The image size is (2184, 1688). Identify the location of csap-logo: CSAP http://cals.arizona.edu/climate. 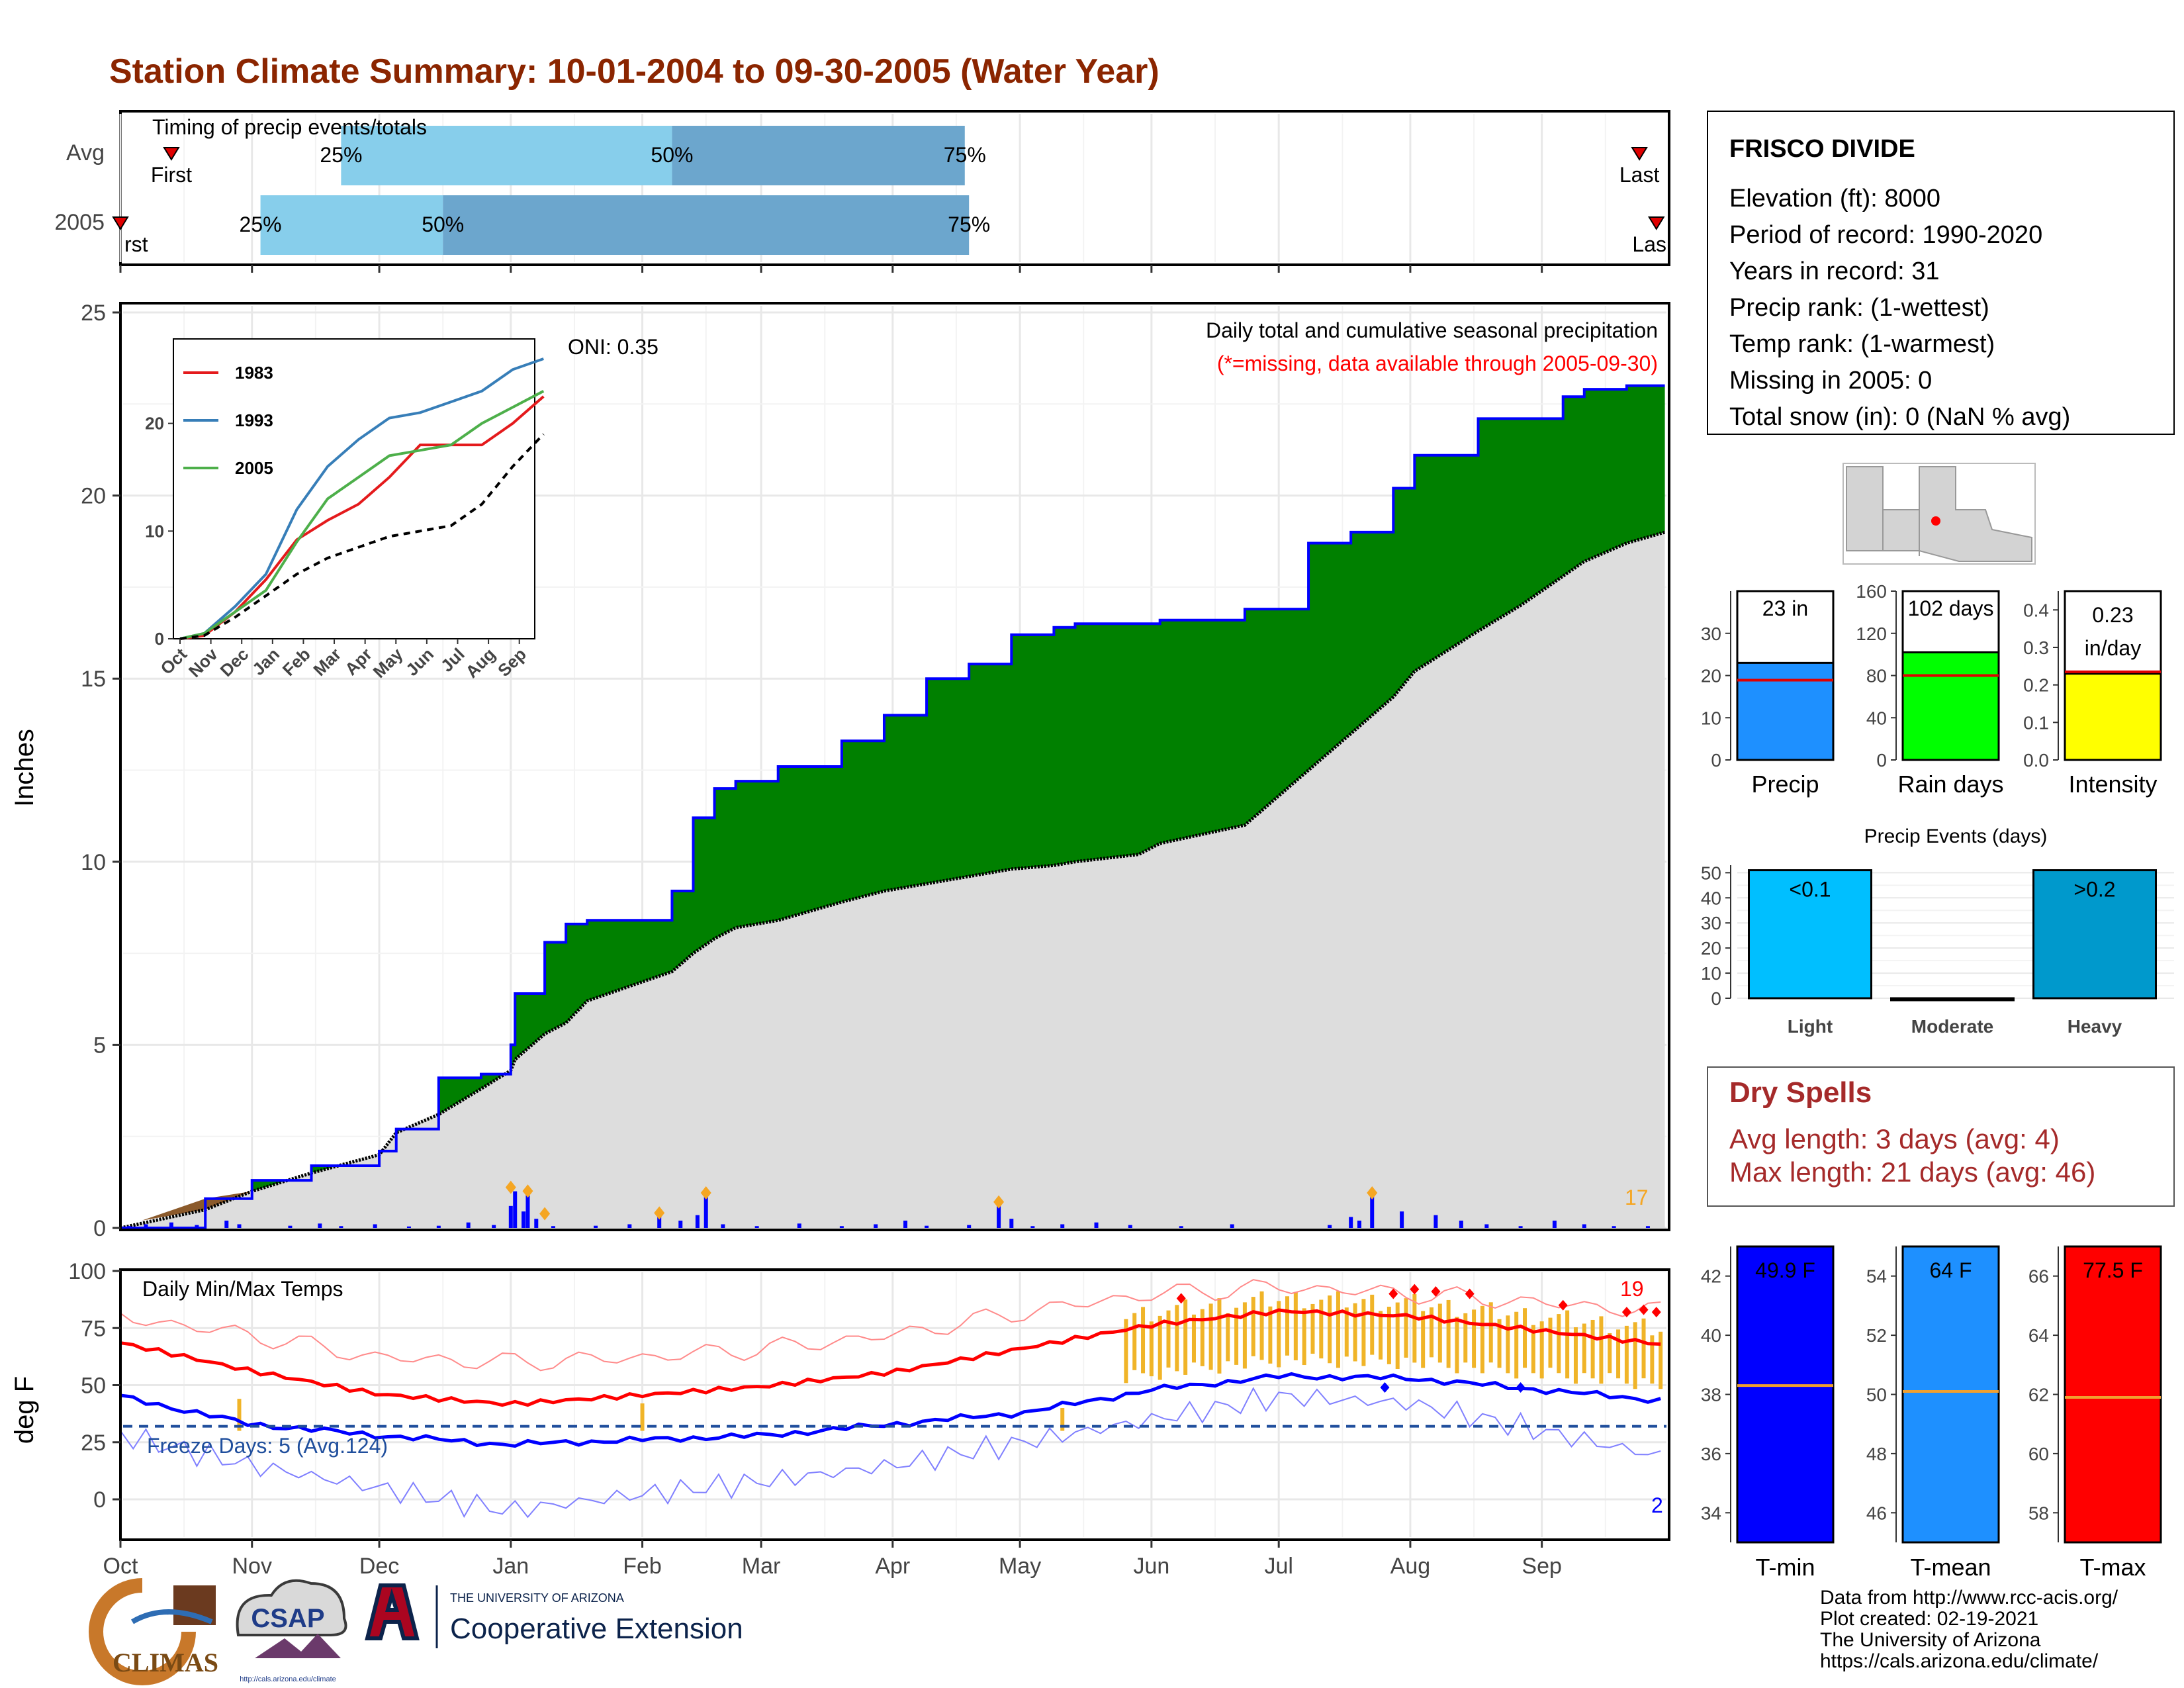
(291, 1631).